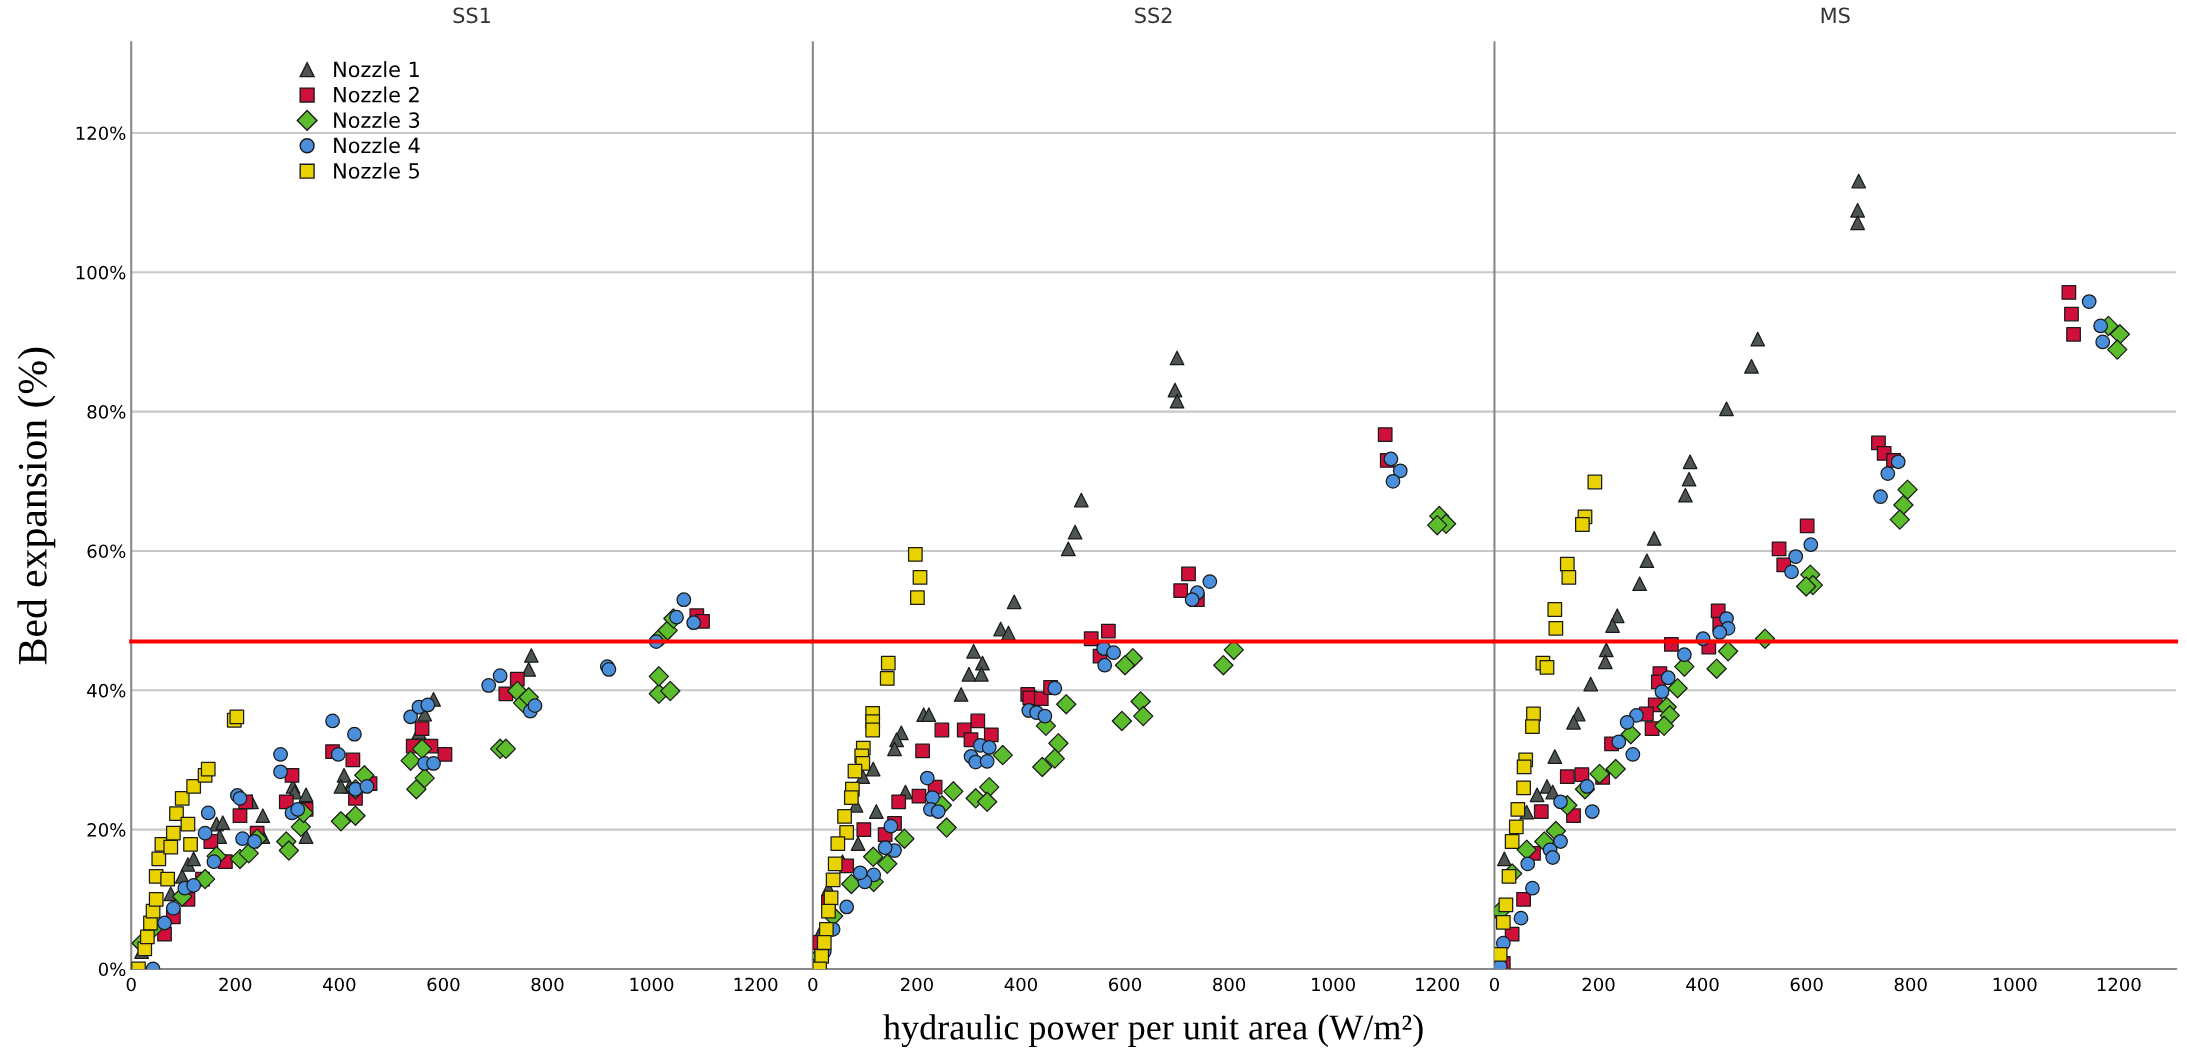  What do you see at coordinates (106, 830) in the screenshot?
I see `y-tick-label: 20%` at bounding box center [106, 830].